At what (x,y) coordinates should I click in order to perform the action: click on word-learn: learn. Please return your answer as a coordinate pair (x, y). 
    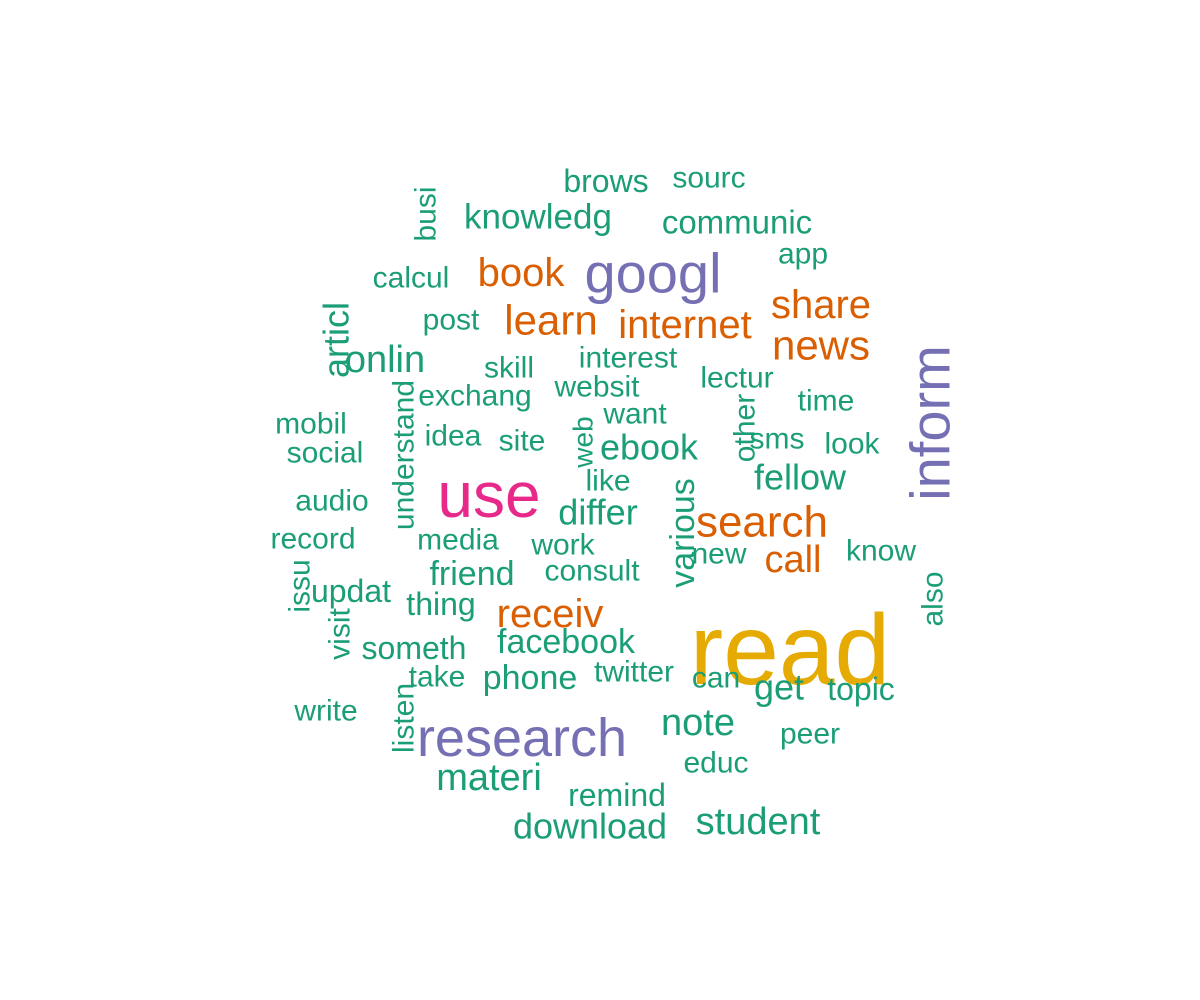
    Looking at the image, I should click on (550, 320).